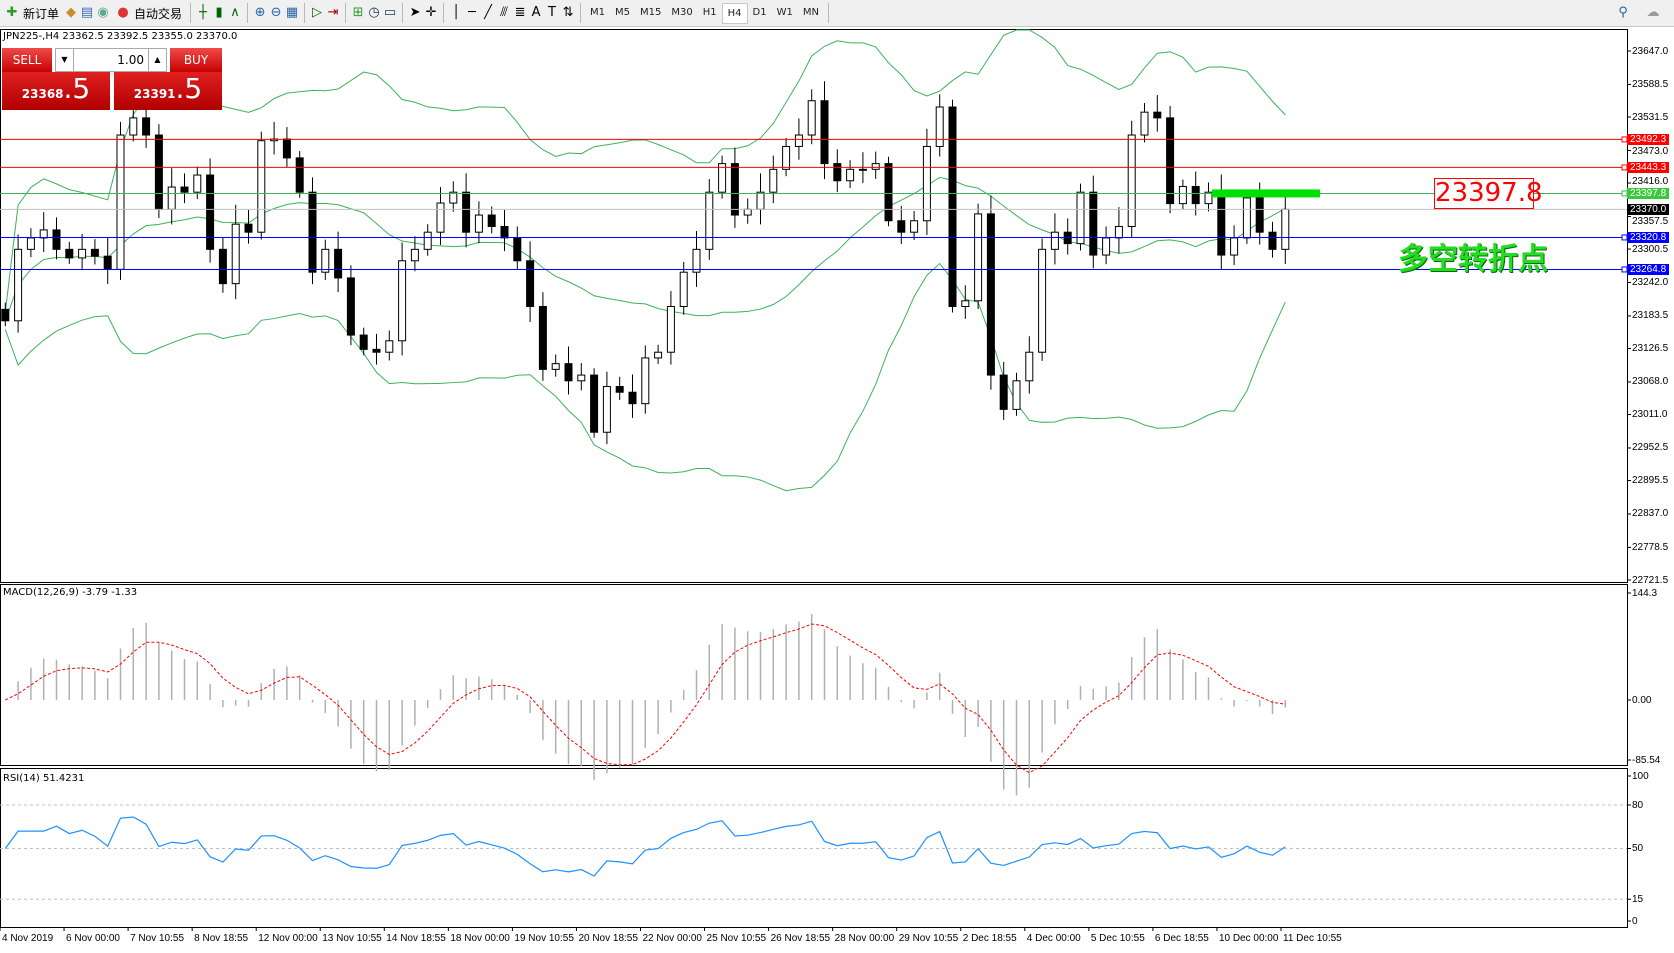 The image size is (1674, 953). I want to click on price-tick-label: 22778.5, so click(1650, 547).